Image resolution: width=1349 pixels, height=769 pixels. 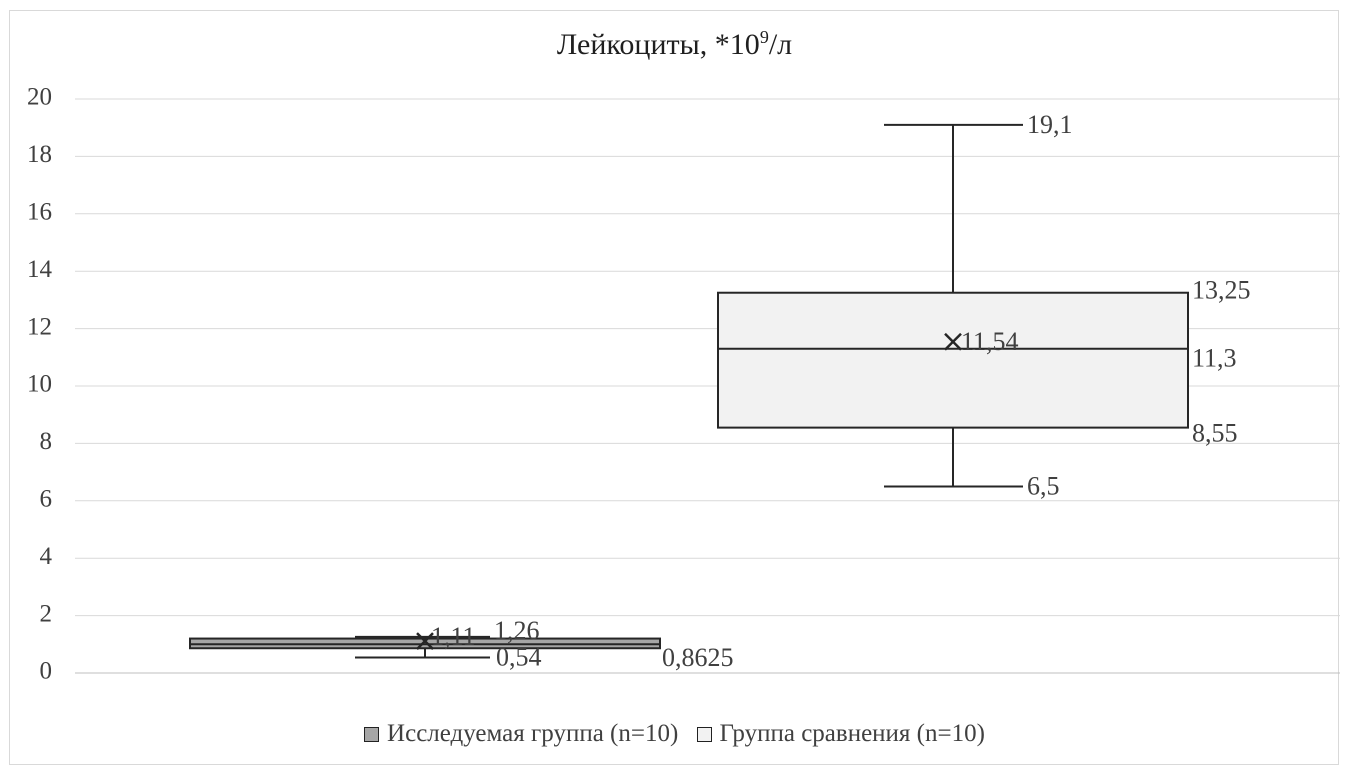 I want to click on y-tick-label: 12, so click(x=39, y=326).